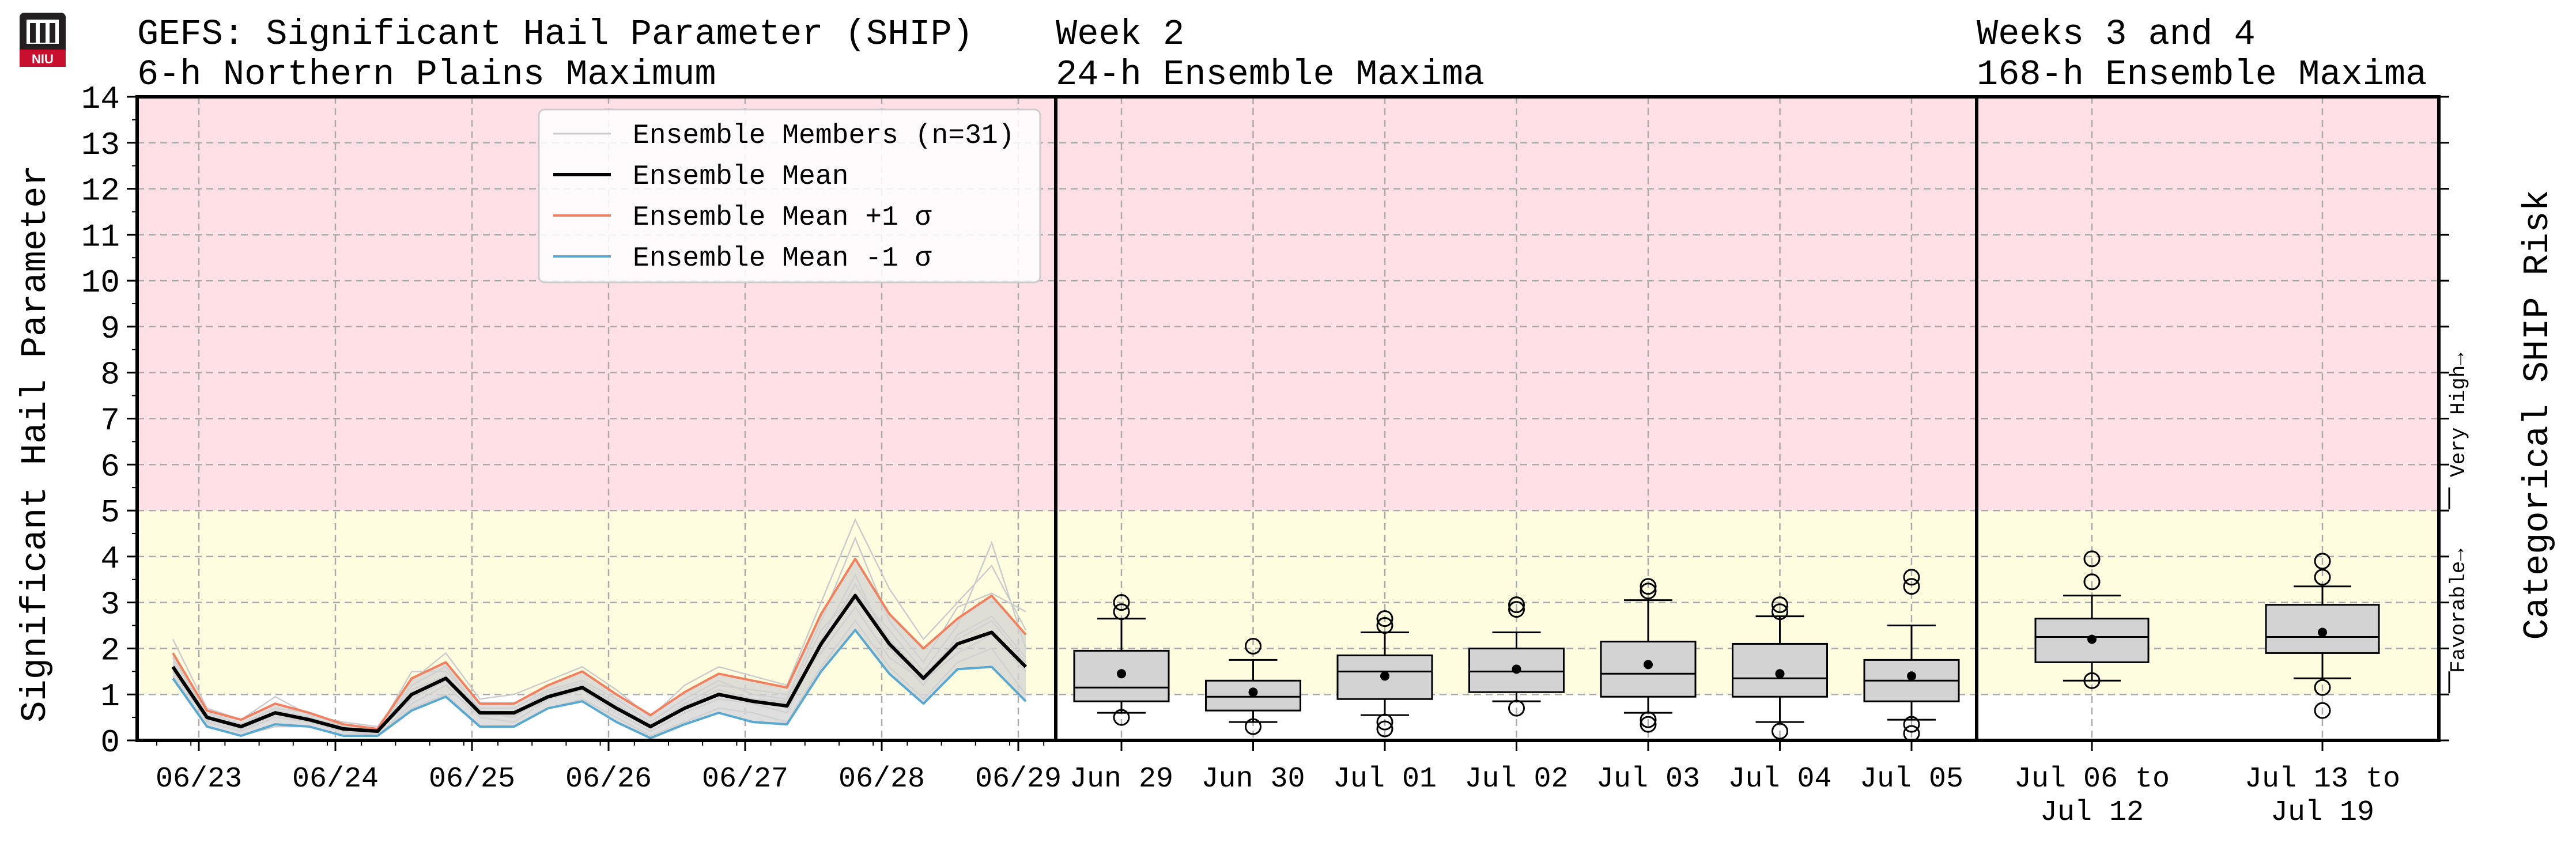 Image resolution: width=2576 pixels, height=847 pixels. I want to click on x-tick-label: Jul 05, so click(1911, 779).